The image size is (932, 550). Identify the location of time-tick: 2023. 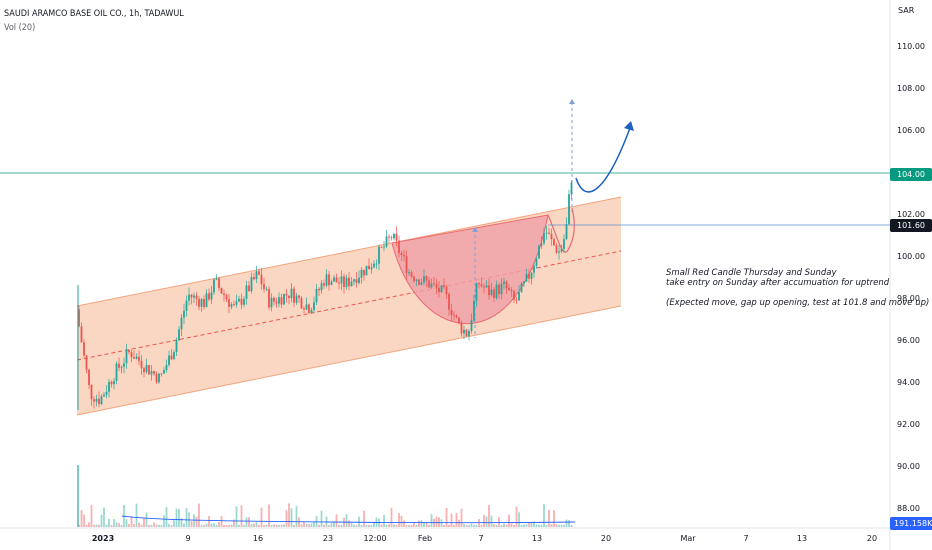
(103, 538).